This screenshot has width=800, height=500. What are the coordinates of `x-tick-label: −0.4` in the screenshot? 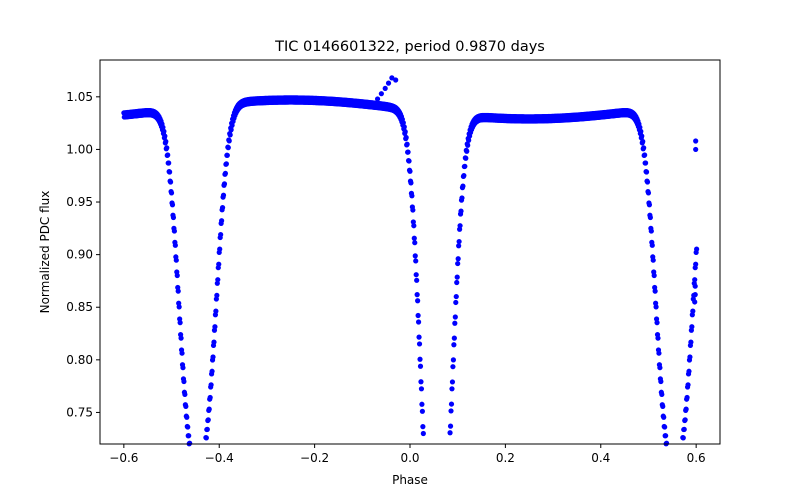 It's located at (219, 458).